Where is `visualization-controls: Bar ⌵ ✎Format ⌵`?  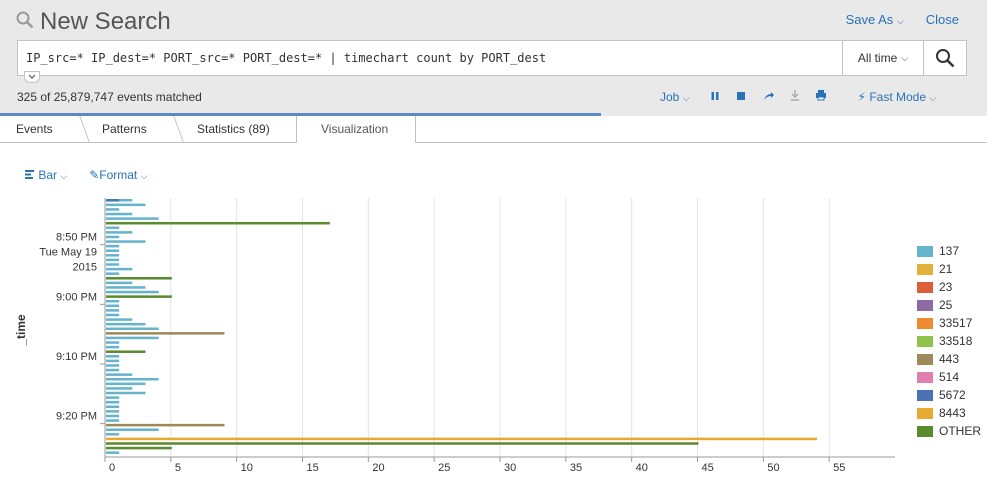 visualization-controls: Bar ⌵ ✎Format ⌵ is located at coordinates (86, 175).